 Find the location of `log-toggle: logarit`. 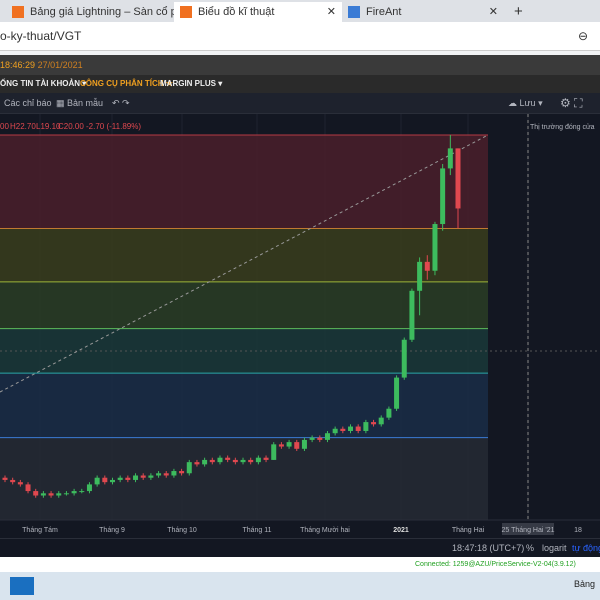

log-toggle: logarit is located at coordinates (554, 548).